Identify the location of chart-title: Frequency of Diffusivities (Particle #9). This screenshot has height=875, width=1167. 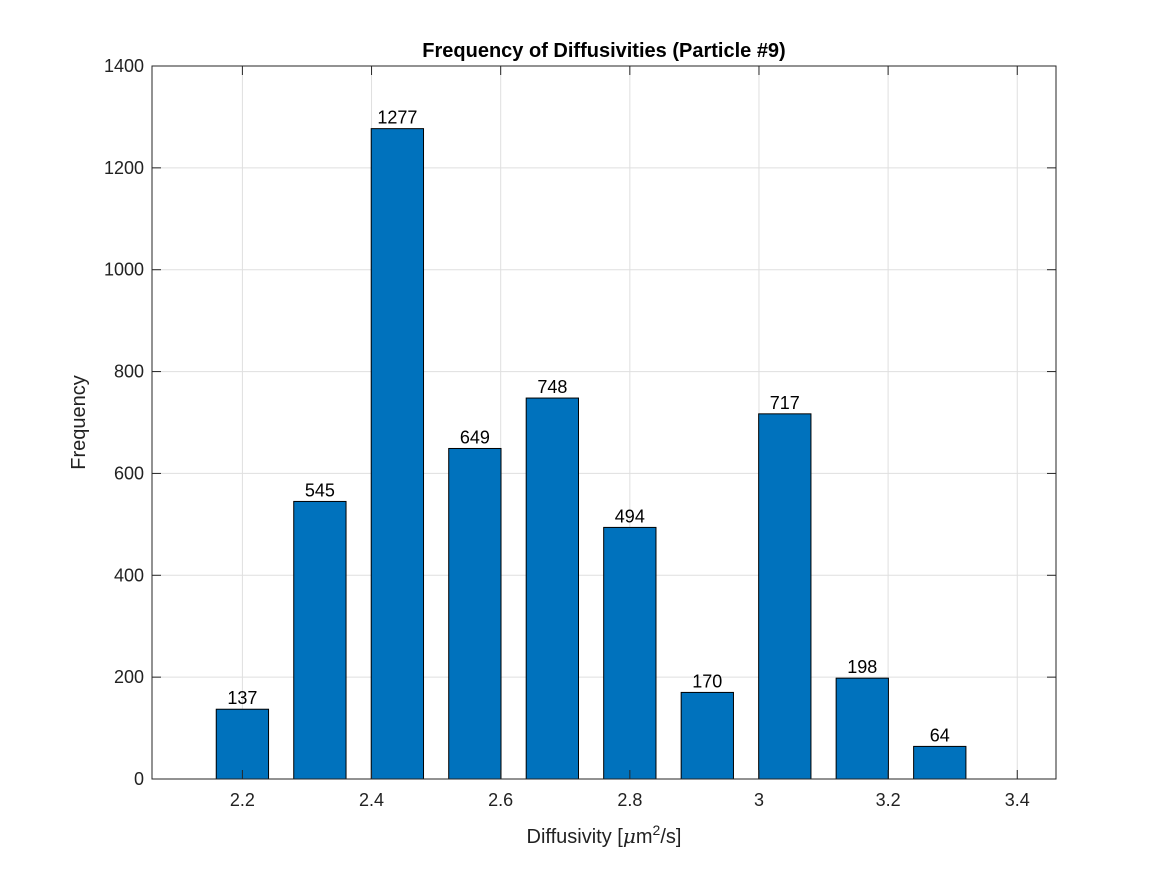
(603, 51).